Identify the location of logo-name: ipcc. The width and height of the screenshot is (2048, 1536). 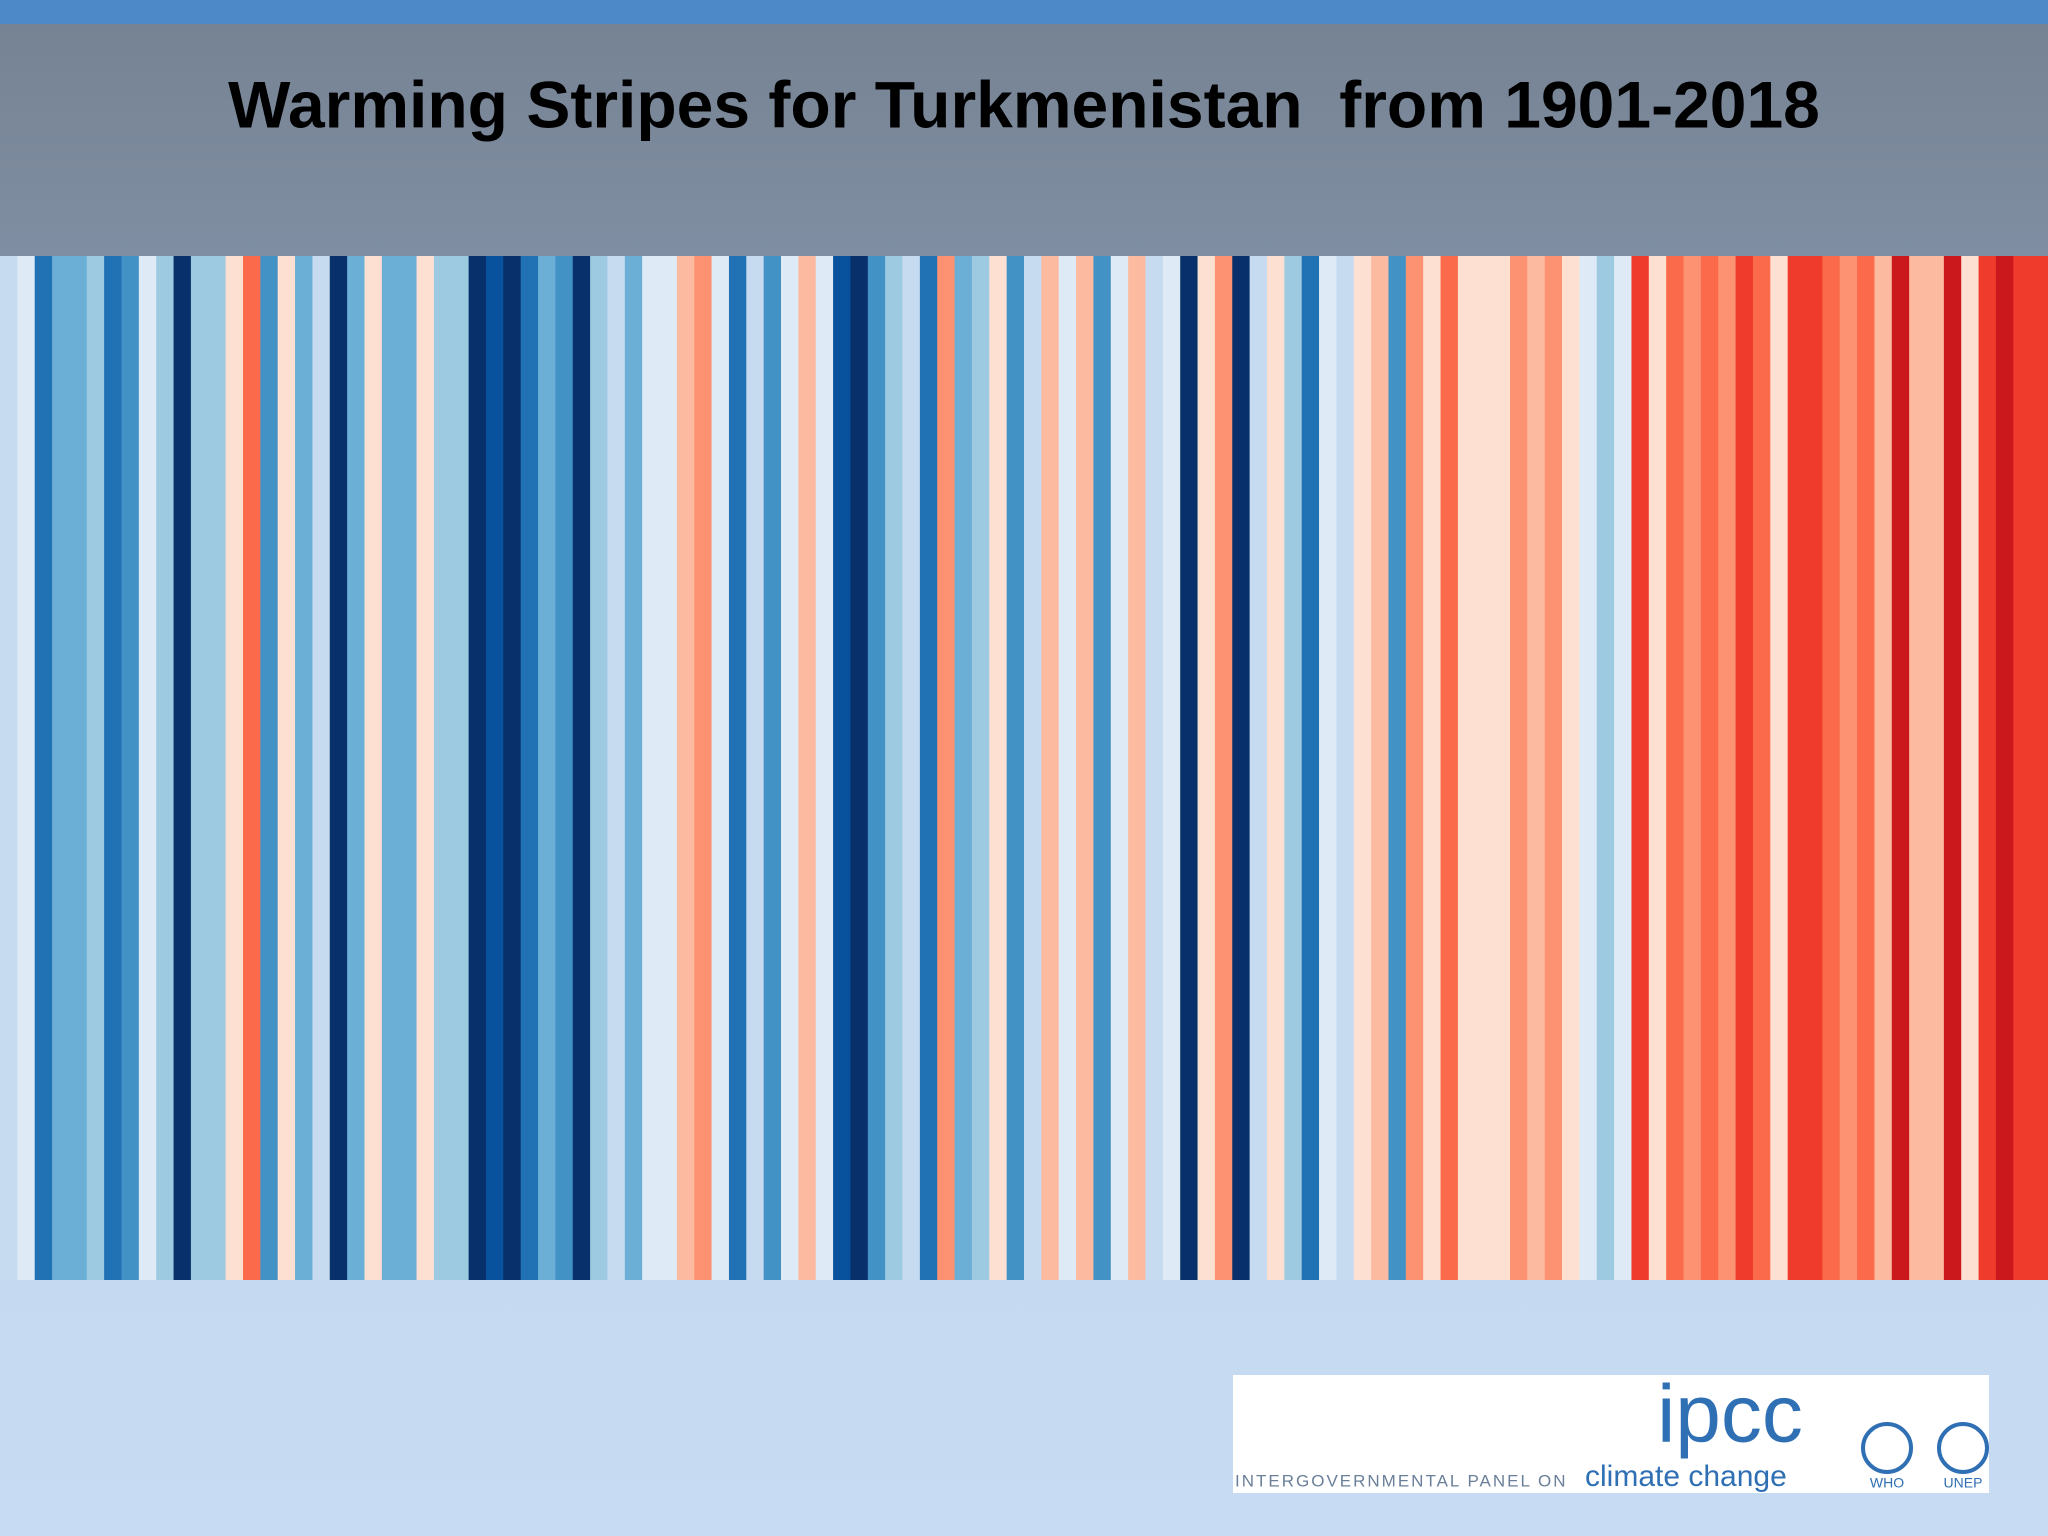
(1730, 1414).